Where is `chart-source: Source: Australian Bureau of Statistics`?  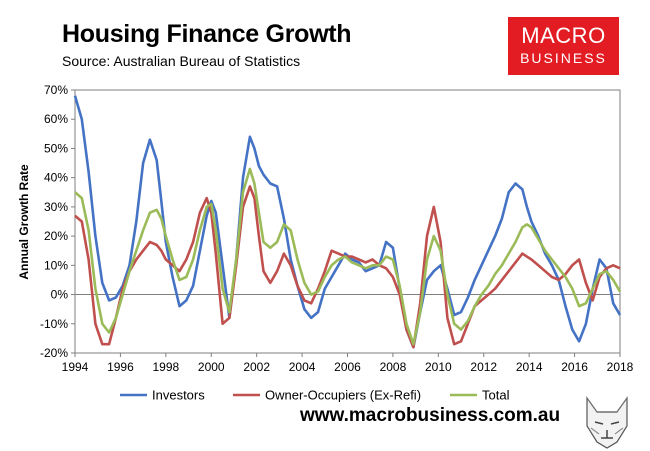
chart-source: Source: Australian Bureau of Statistics is located at coordinates (181, 61).